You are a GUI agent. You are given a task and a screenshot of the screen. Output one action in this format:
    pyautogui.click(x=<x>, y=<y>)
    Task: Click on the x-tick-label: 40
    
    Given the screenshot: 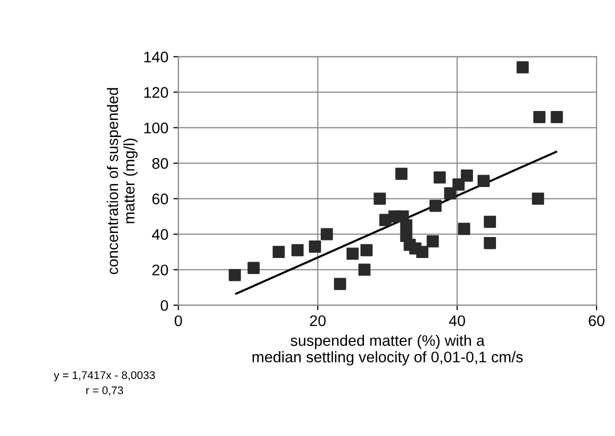 What is the action you would take?
    pyautogui.click(x=457, y=320)
    